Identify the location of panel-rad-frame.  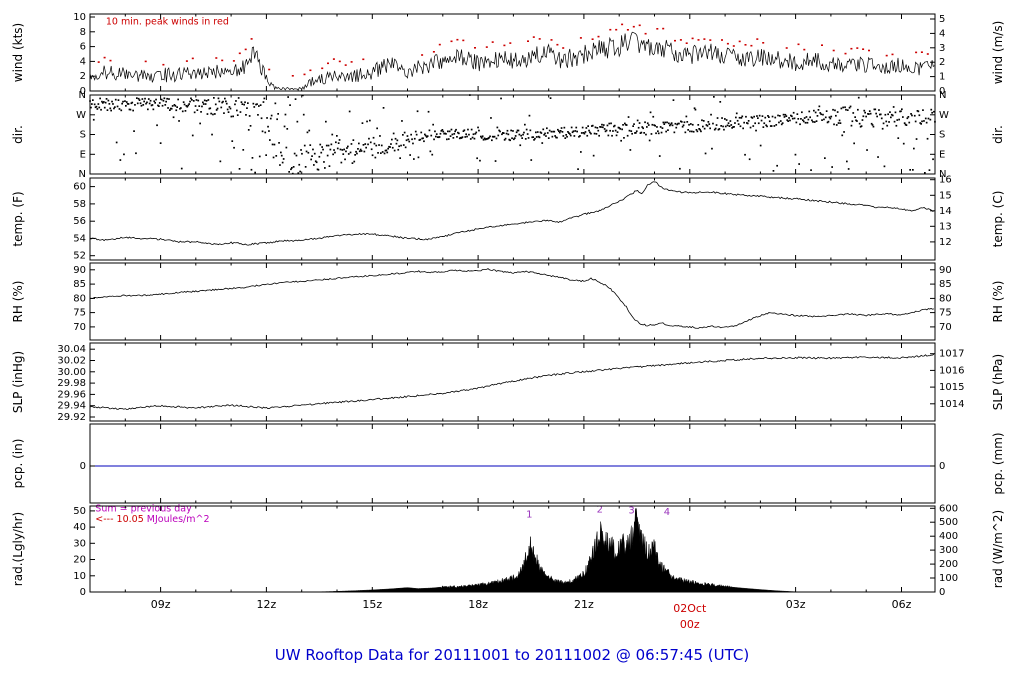
(512, 549).